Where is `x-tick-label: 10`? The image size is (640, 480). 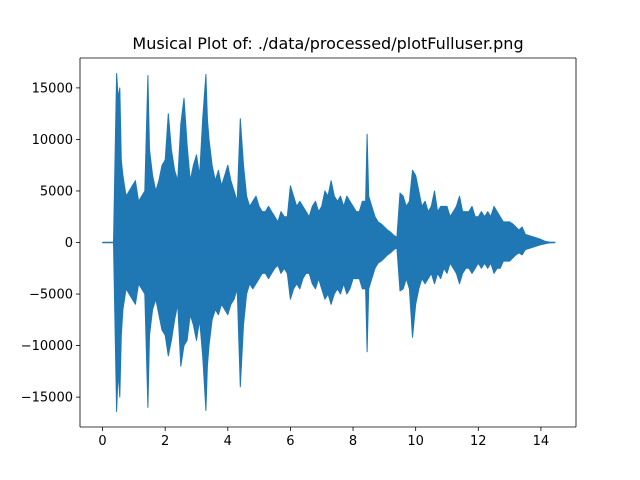
x-tick-label: 10 is located at coordinates (415, 441).